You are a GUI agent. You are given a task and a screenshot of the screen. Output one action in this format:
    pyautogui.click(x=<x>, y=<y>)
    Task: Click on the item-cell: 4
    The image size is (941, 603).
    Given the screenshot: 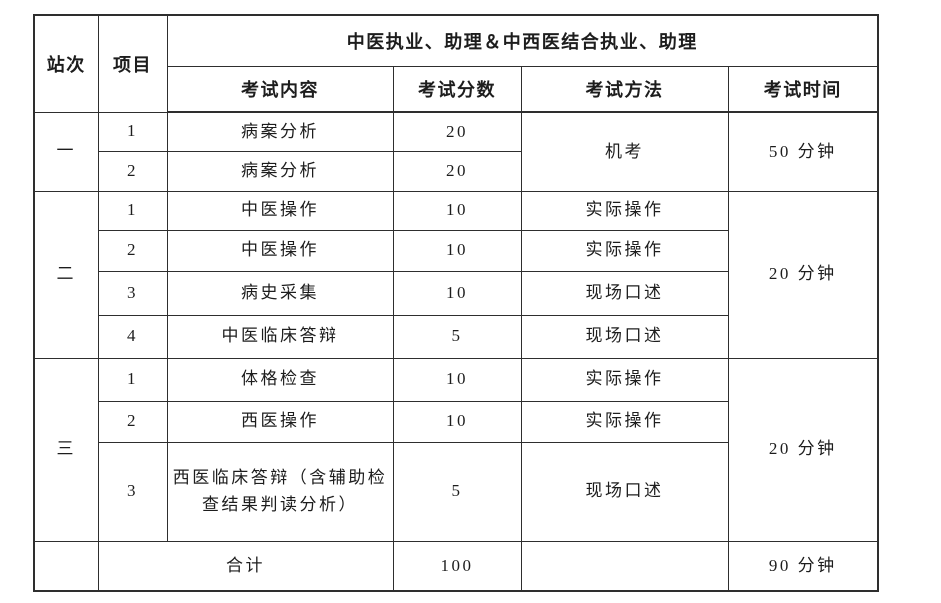 What is the action you would take?
    pyautogui.click(x=132, y=336)
    